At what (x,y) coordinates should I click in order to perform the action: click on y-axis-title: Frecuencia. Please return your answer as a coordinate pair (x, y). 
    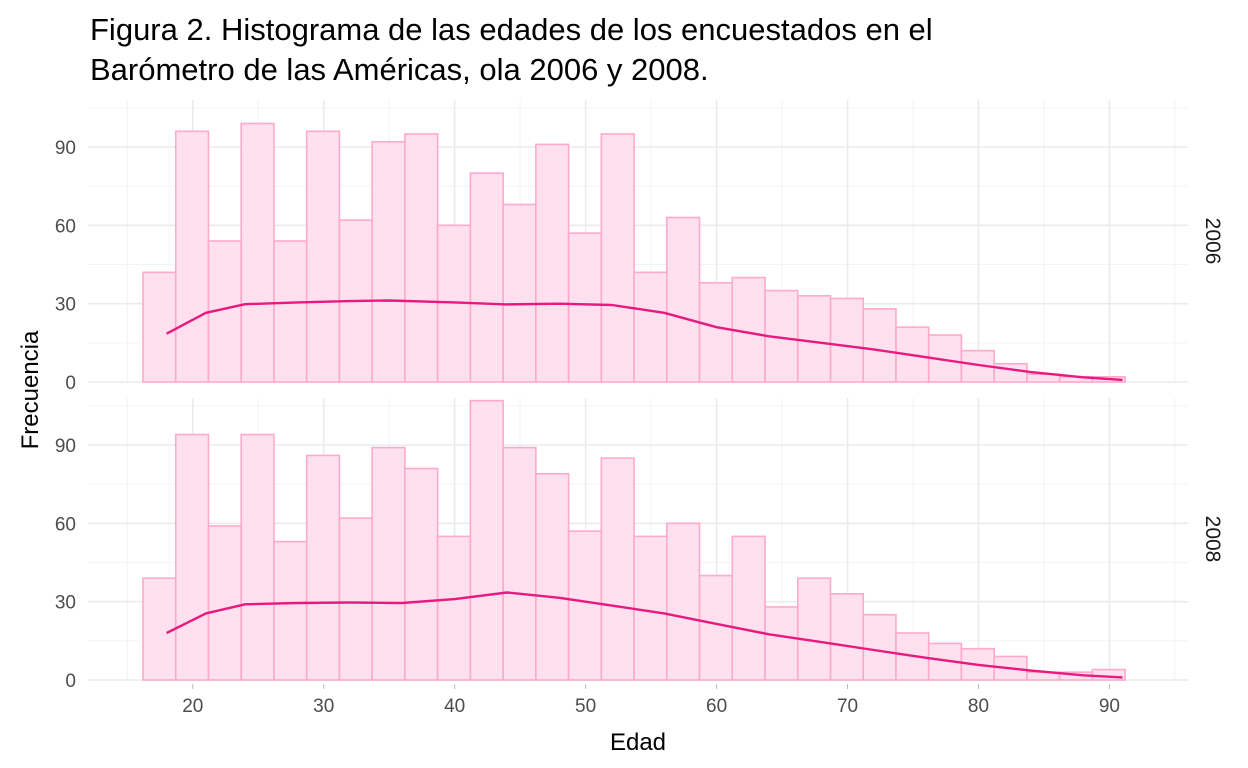
    Looking at the image, I should click on (30, 389).